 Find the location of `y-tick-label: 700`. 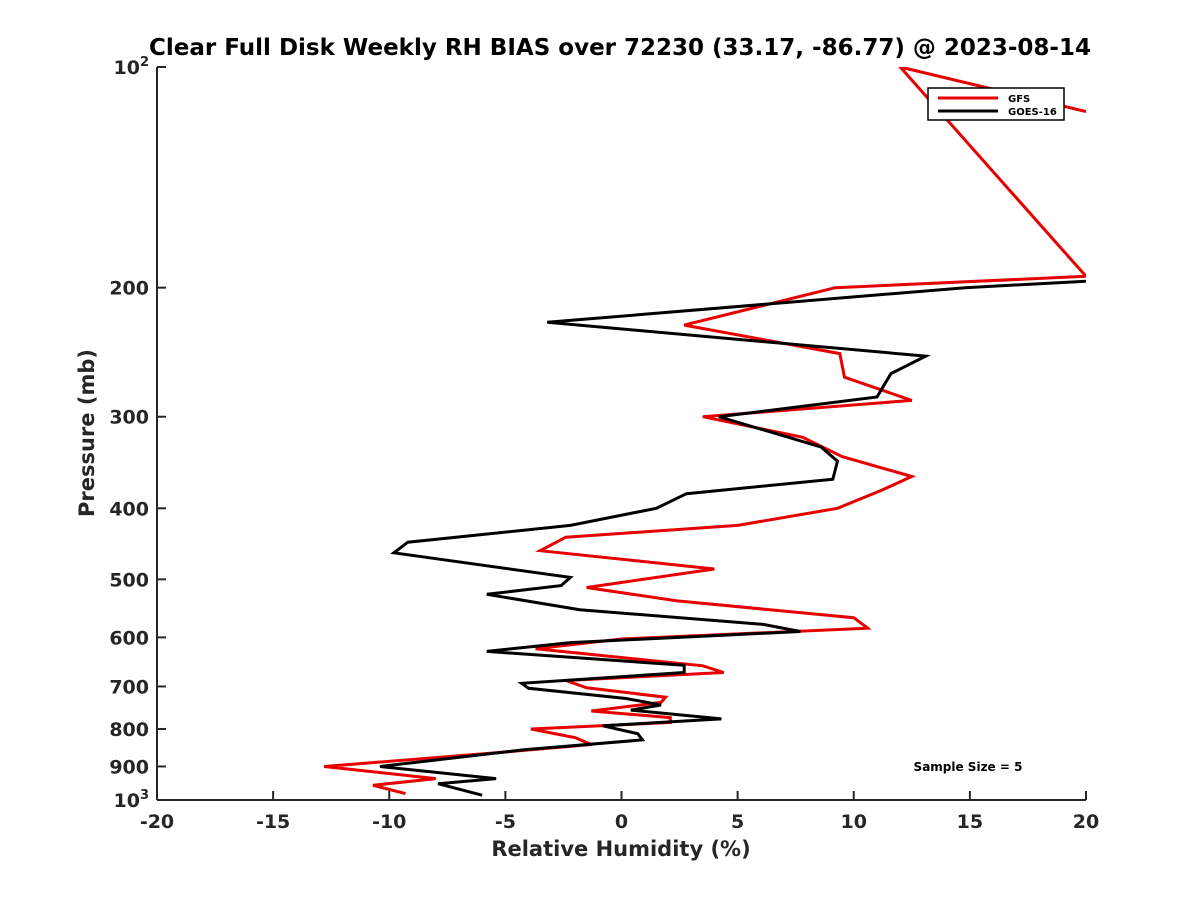

y-tick-label: 700 is located at coordinates (129, 687).